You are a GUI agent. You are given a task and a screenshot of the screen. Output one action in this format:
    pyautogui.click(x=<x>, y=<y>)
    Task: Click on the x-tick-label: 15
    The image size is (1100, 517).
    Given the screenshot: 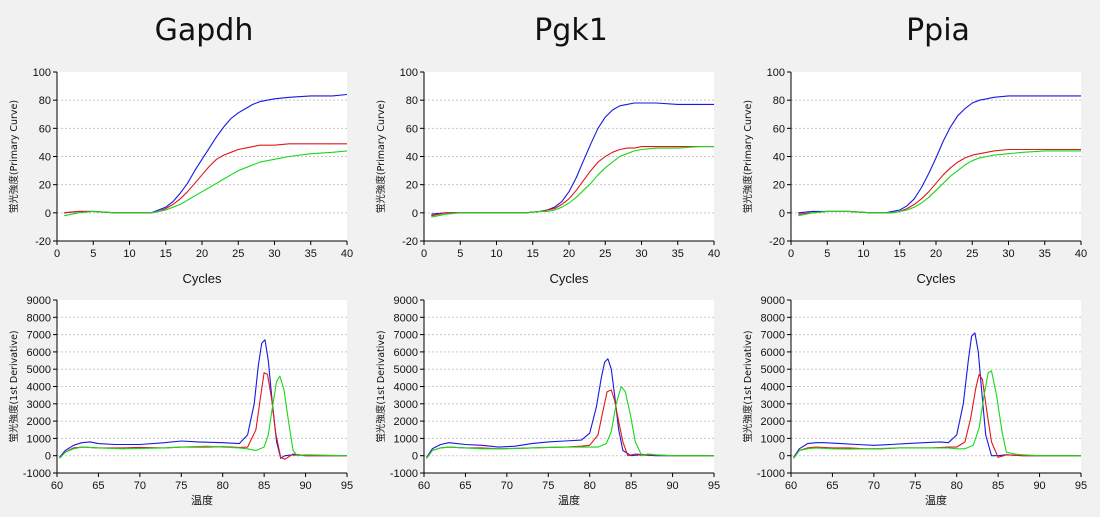 What is the action you would take?
    pyautogui.click(x=166, y=254)
    